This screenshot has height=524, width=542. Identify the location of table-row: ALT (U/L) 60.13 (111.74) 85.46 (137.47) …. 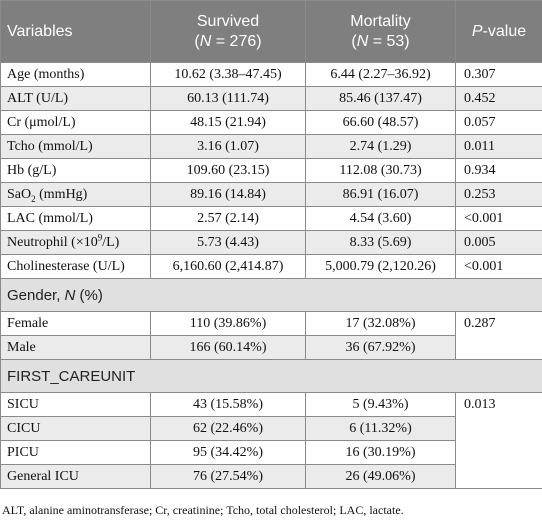
(271, 98).